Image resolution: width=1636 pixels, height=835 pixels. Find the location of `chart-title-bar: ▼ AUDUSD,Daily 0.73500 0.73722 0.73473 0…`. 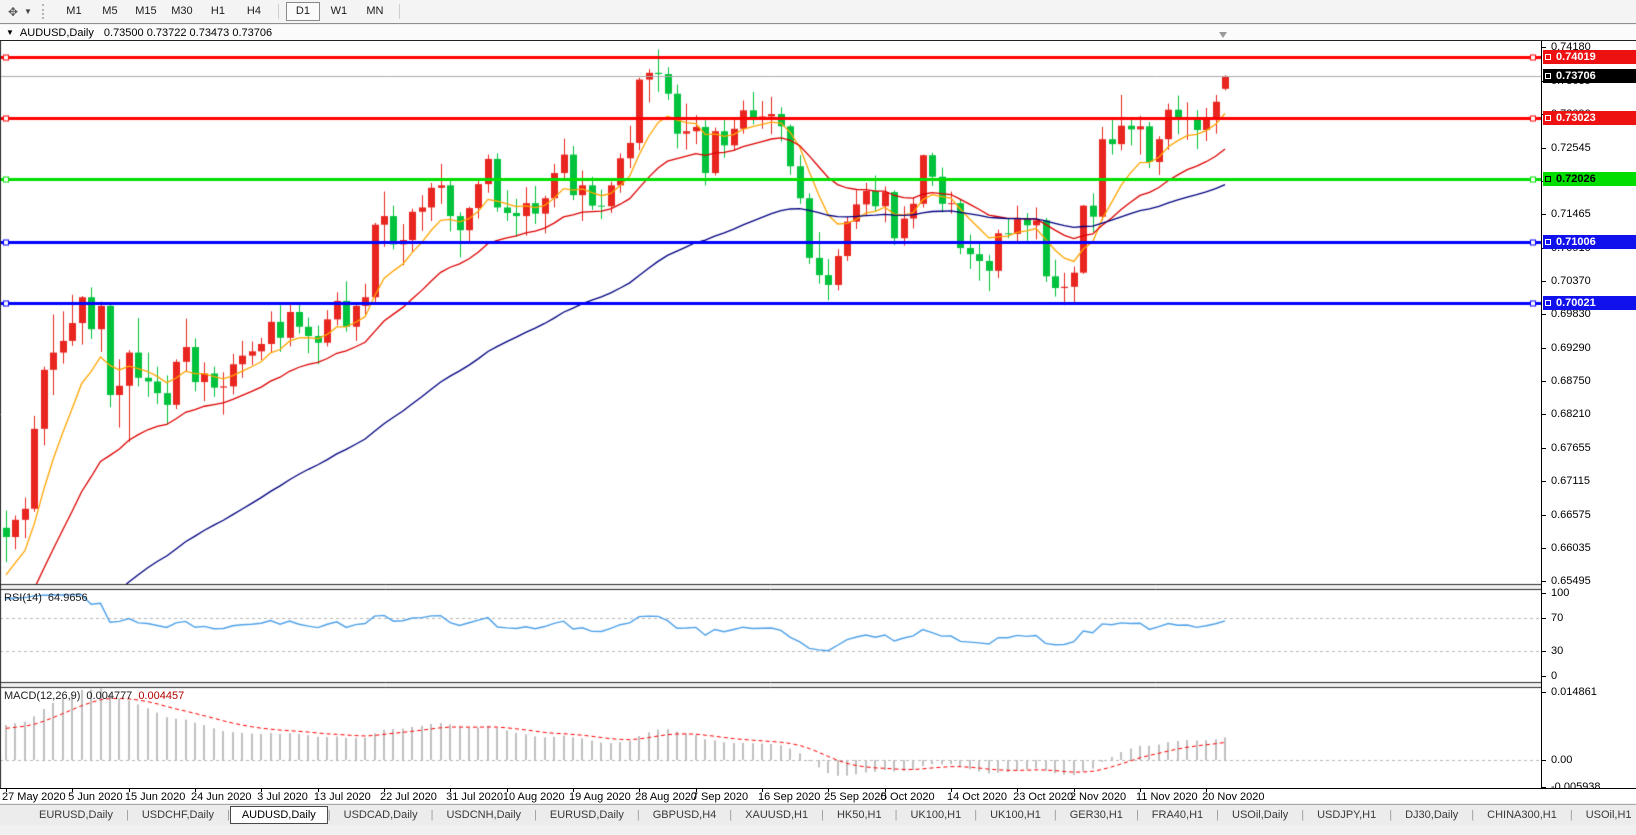

chart-title-bar: ▼ AUDUSD,Daily 0.73500 0.73722 0.73473 0… is located at coordinates (818, 33).